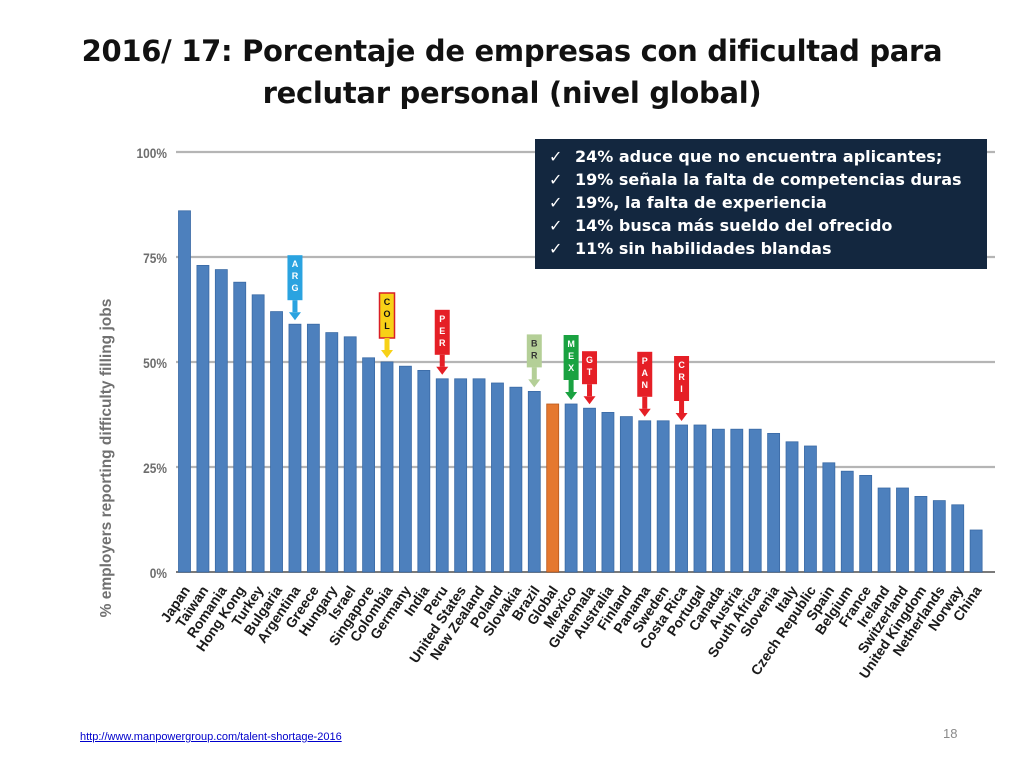  What do you see at coordinates (734, 225) in the screenshot?
I see `callout-item-text: 14% busca más sueldo del ofrecido` at bounding box center [734, 225].